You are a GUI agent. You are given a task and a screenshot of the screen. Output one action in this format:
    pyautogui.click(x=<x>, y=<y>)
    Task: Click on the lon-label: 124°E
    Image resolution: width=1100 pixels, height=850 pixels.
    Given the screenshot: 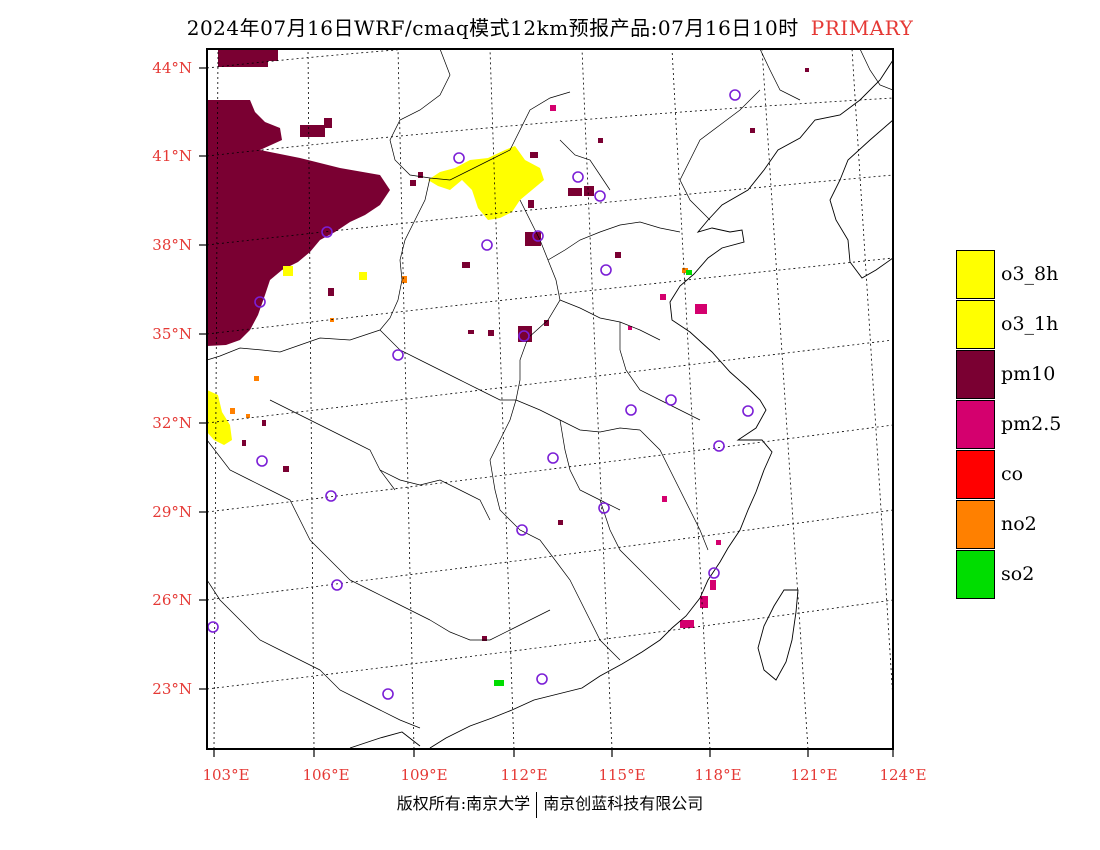 What is the action you would take?
    pyautogui.click(x=902, y=775)
    